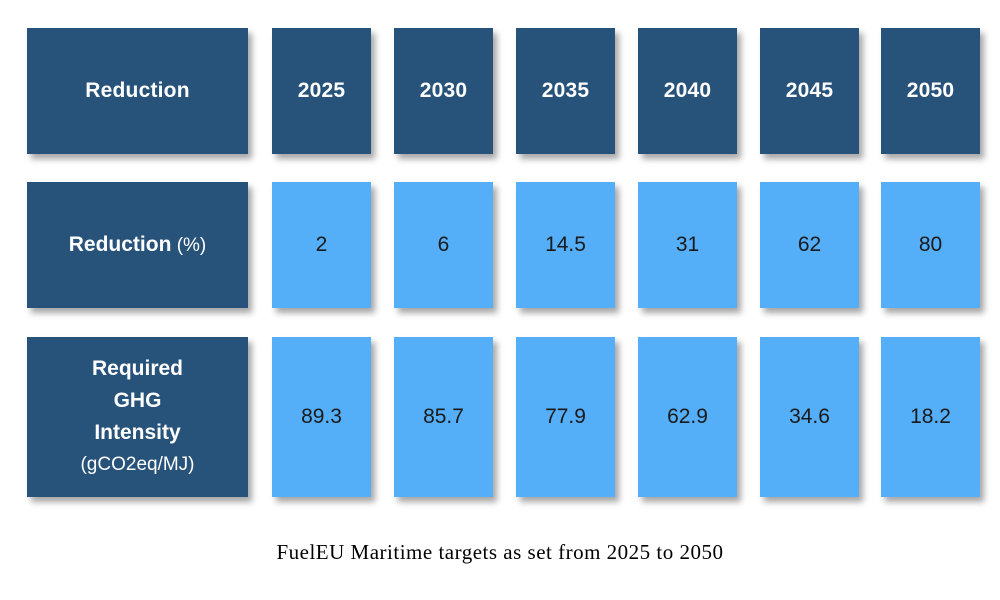  I want to click on value-label: 14.5, so click(565, 244).